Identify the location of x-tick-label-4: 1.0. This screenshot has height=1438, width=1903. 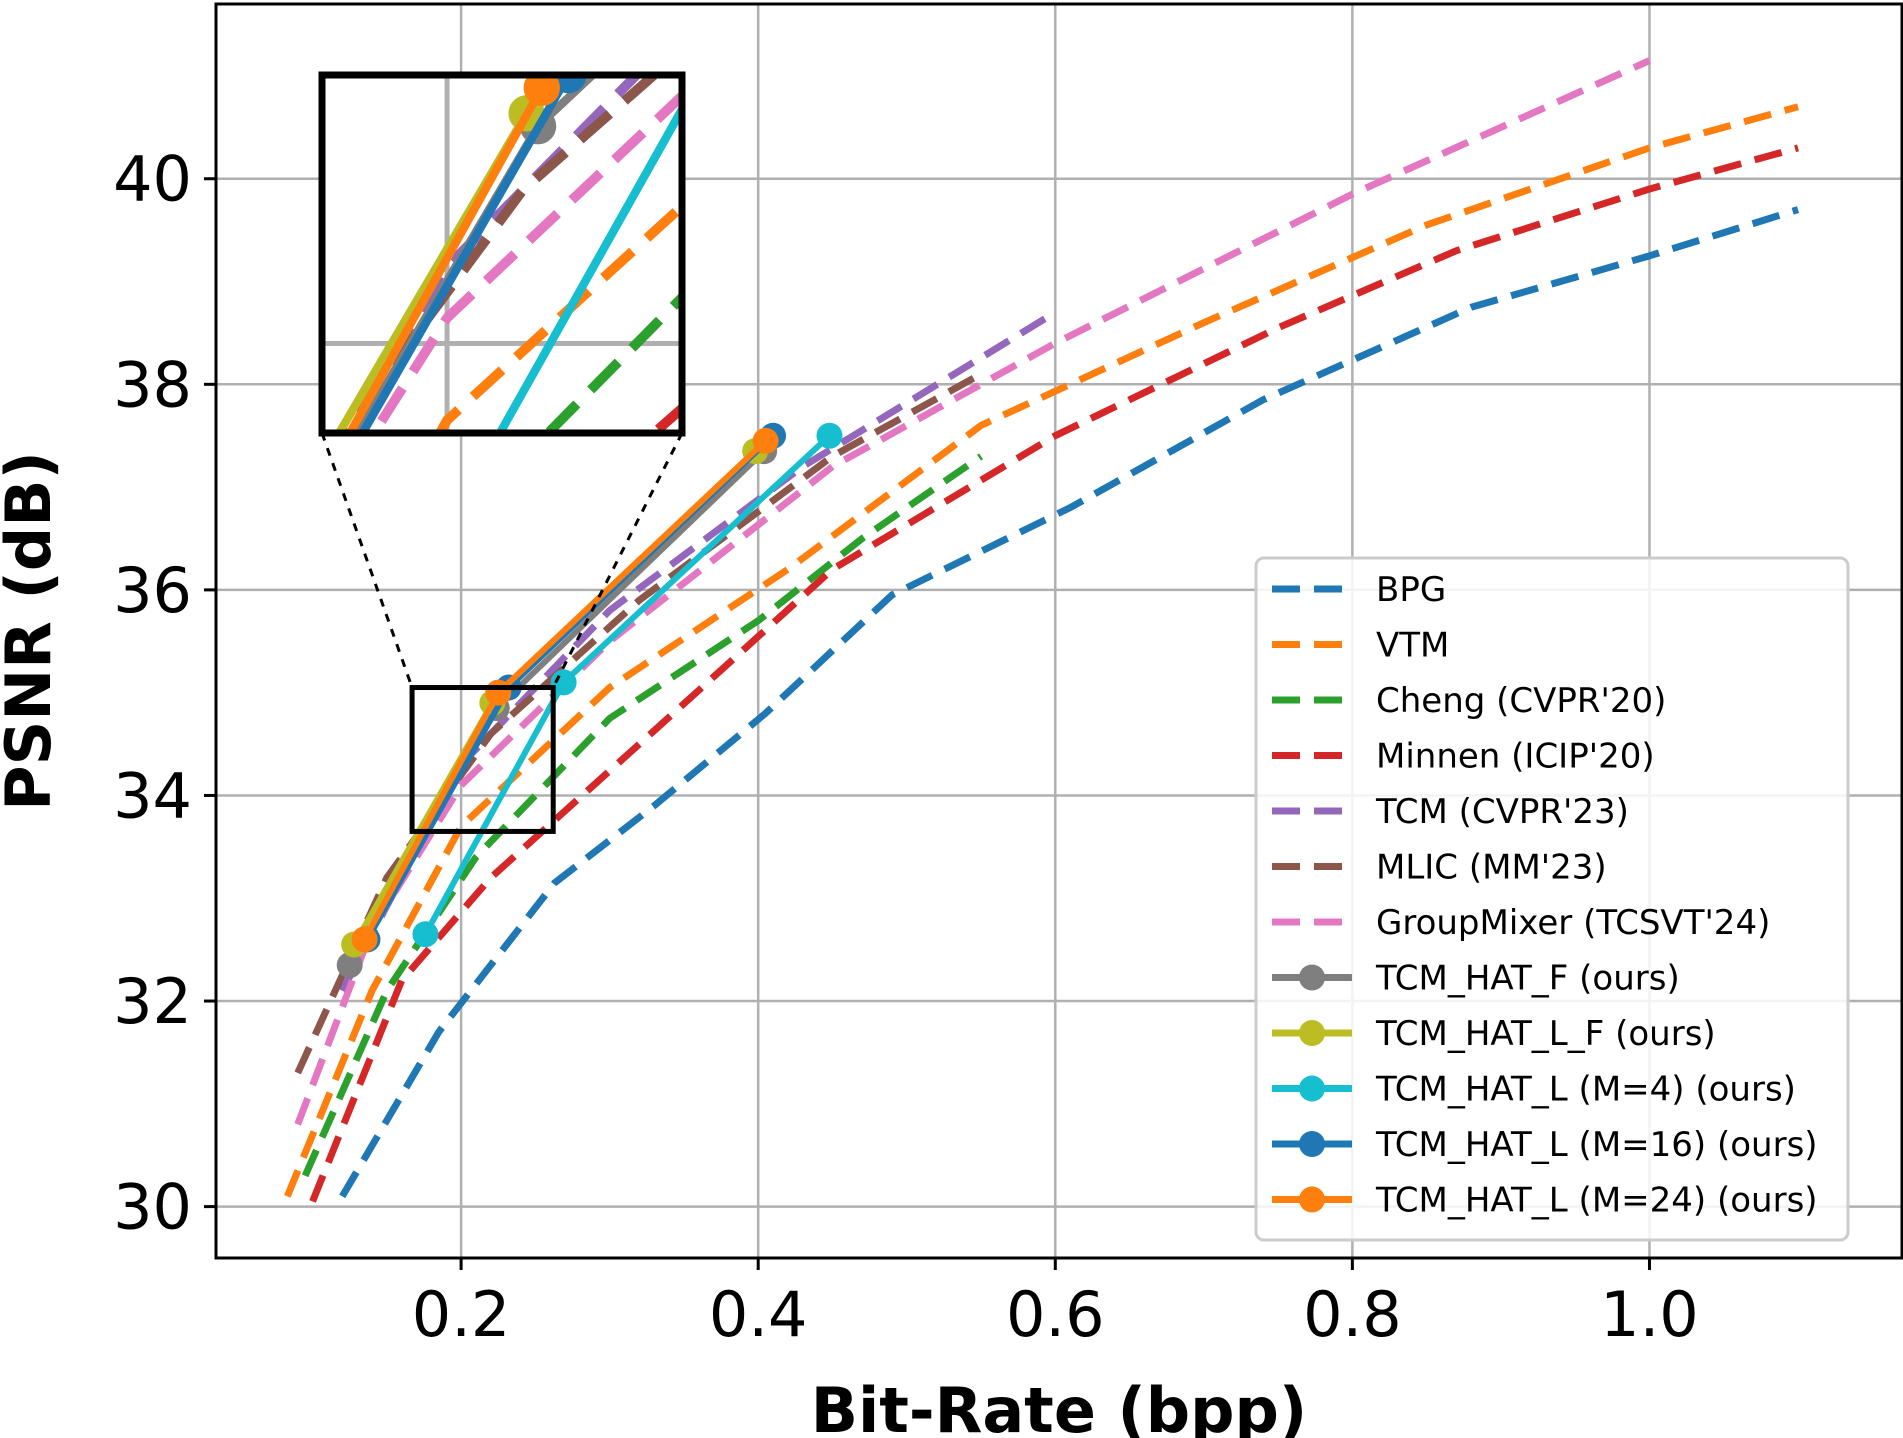
(1649, 1314).